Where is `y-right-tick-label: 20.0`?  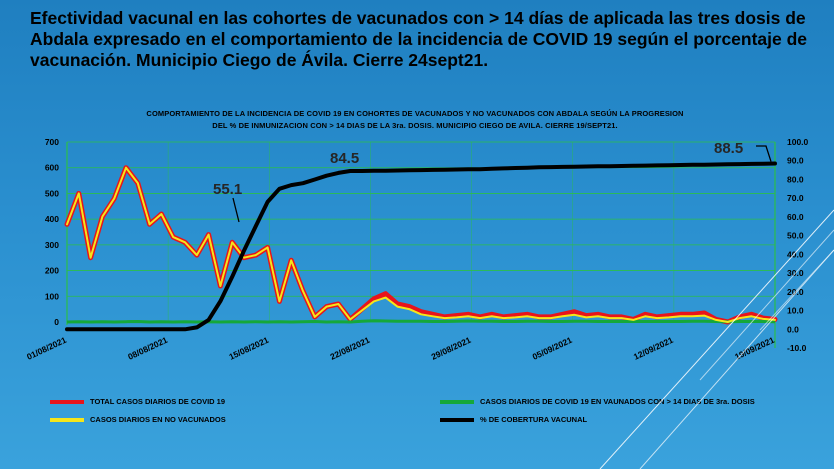 y-right-tick-label: 20.0 is located at coordinates (795, 292).